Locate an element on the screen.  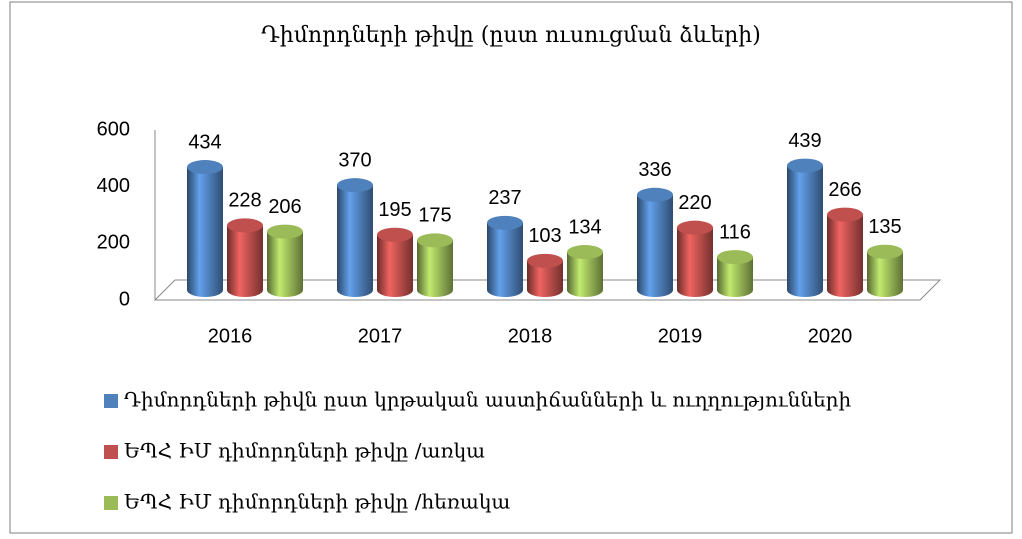
value-label: 336 is located at coordinates (654, 170).